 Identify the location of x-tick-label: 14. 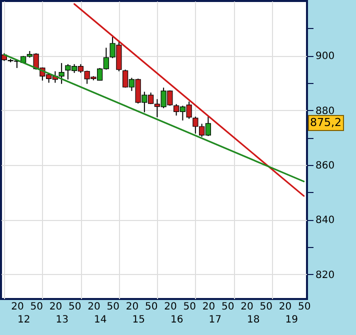
(100, 320).